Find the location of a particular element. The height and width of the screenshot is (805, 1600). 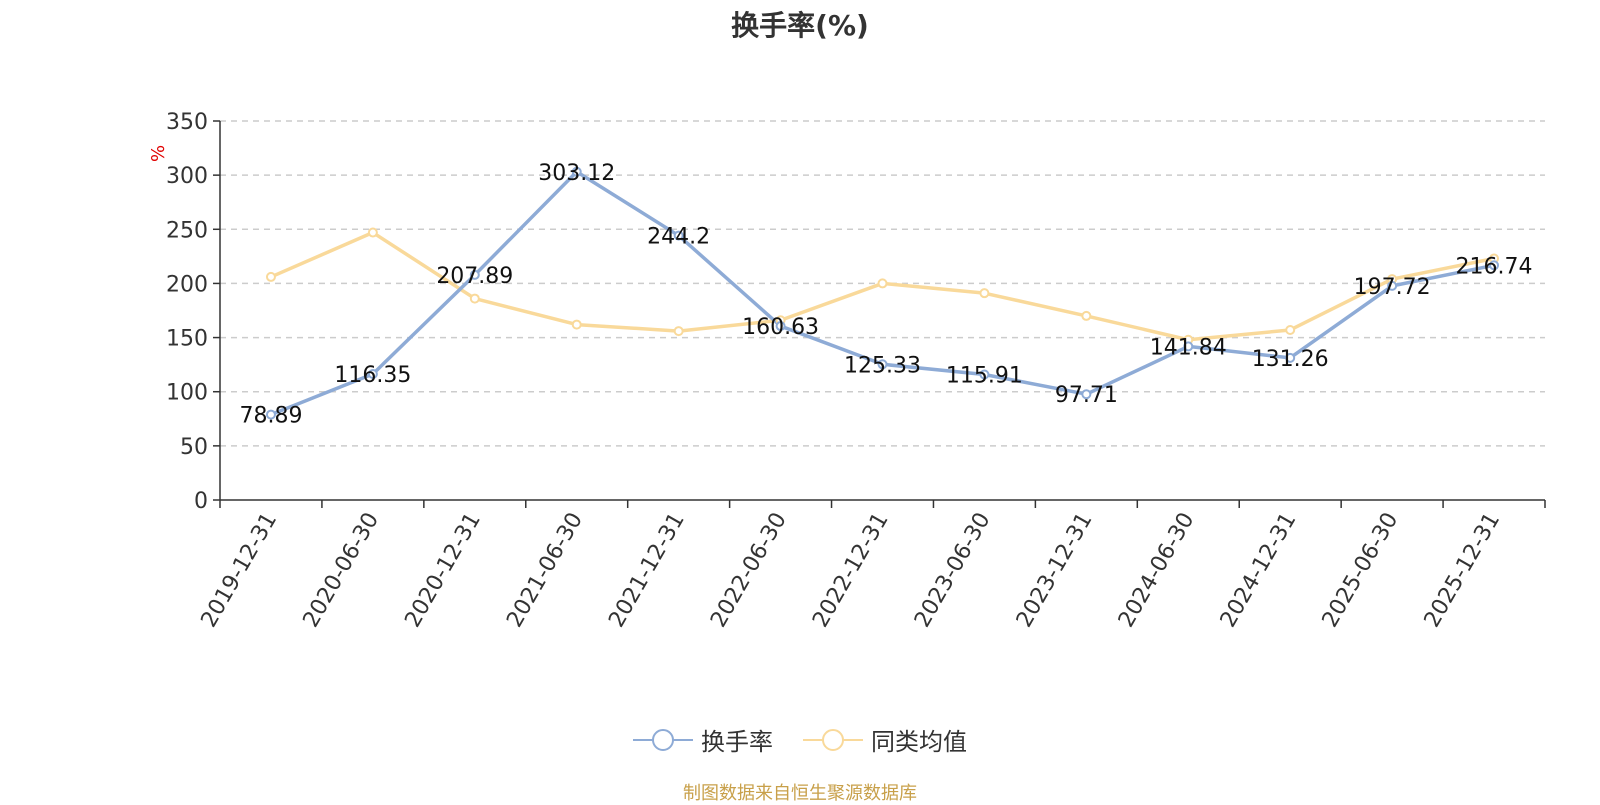

legend-label-peer-average: 同类均值 is located at coordinates (919, 742).